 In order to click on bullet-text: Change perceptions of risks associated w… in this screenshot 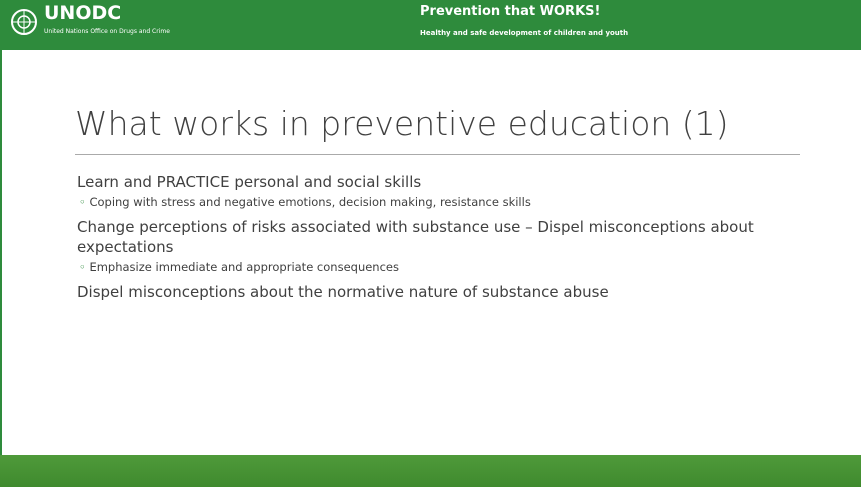, I will do `click(415, 237)`.